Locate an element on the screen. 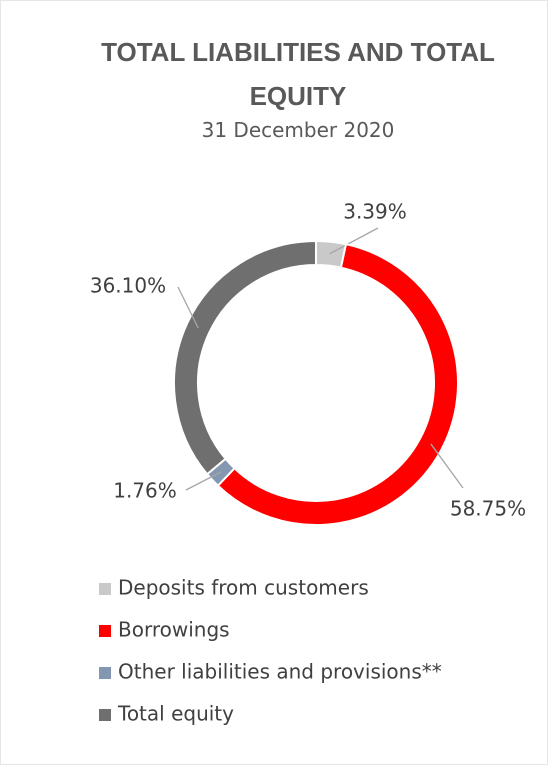  data-label: 36.10% is located at coordinates (128, 286).